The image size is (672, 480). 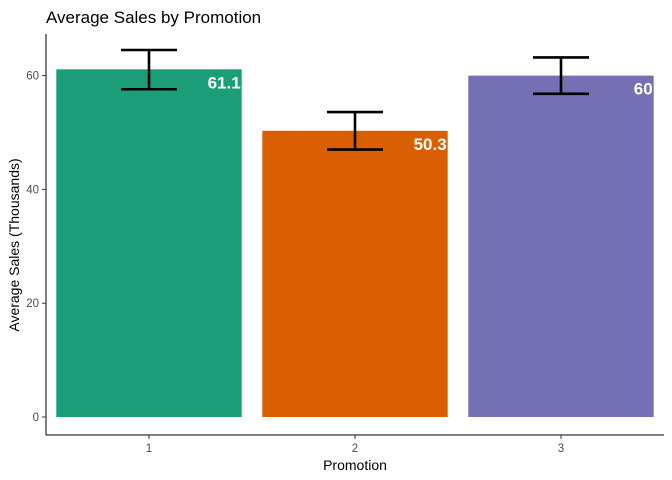 I want to click on y-tick-label: 60, so click(x=32, y=77).